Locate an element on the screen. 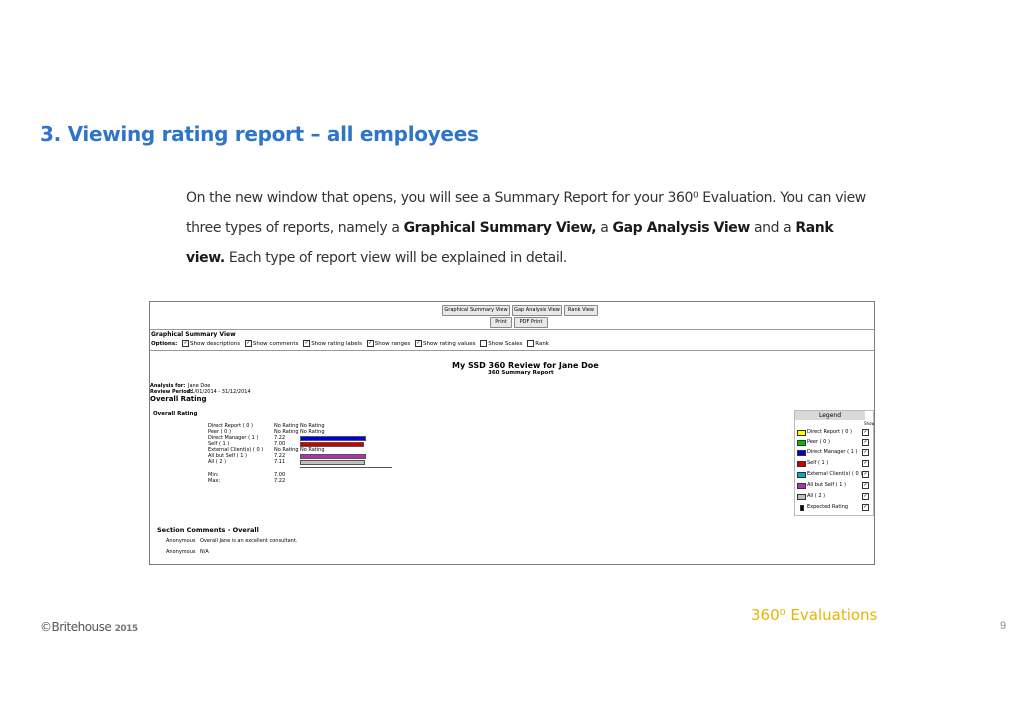  comment-author: Anonymous is located at coordinates (181, 541).